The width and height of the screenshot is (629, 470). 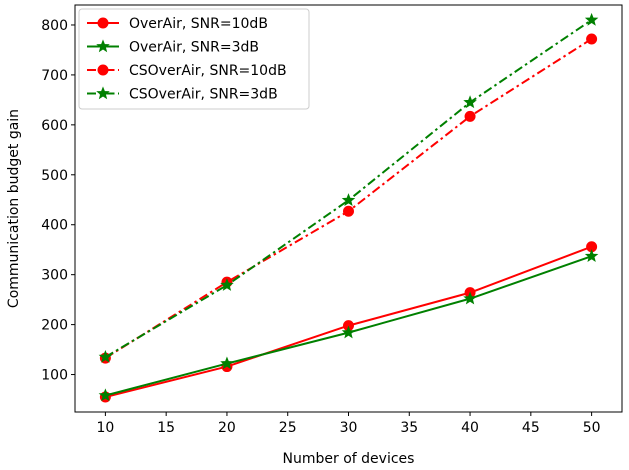 What do you see at coordinates (54, 326) in the screenshot?
I see `y-tick-label: 200` at bounding box center [54, 326].